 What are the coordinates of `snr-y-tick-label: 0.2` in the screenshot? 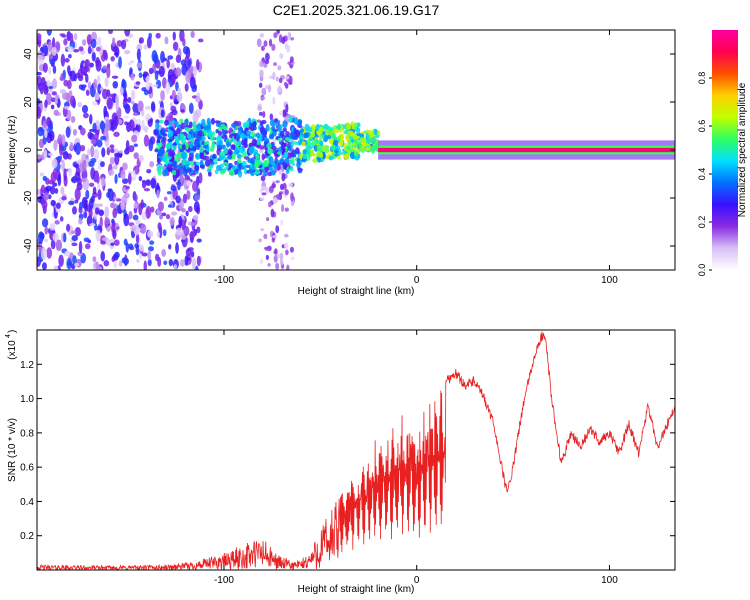 It's located at (27, 536).